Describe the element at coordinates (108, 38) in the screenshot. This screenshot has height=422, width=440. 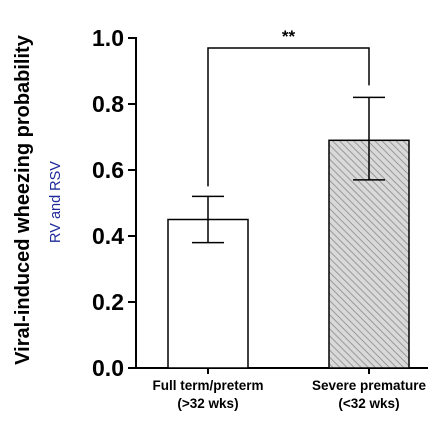
I see `y-tick-label: 1.0` at that location.